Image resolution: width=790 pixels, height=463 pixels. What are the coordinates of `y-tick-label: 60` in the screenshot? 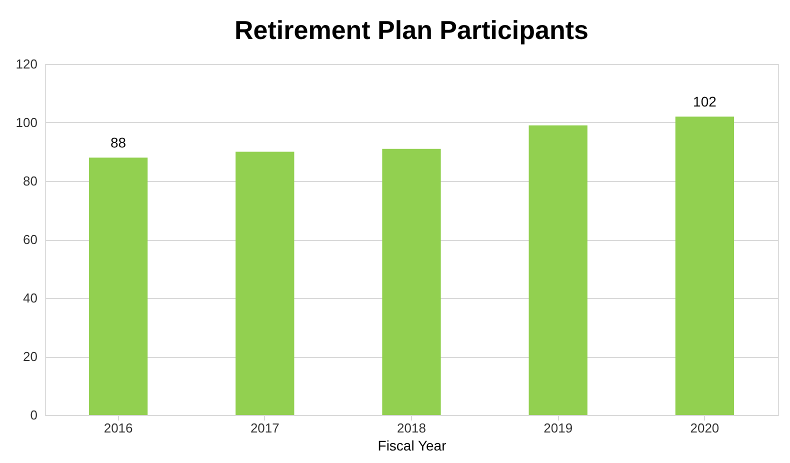 It's located at (30, 239).